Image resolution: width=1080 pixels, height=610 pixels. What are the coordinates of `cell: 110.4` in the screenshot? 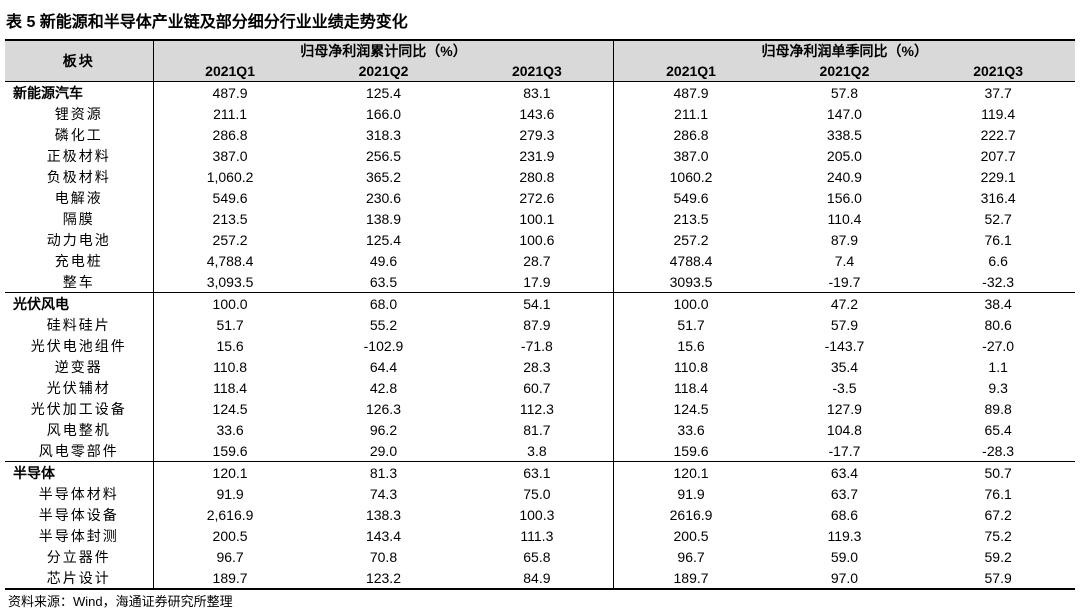 It's located at (844, 218).